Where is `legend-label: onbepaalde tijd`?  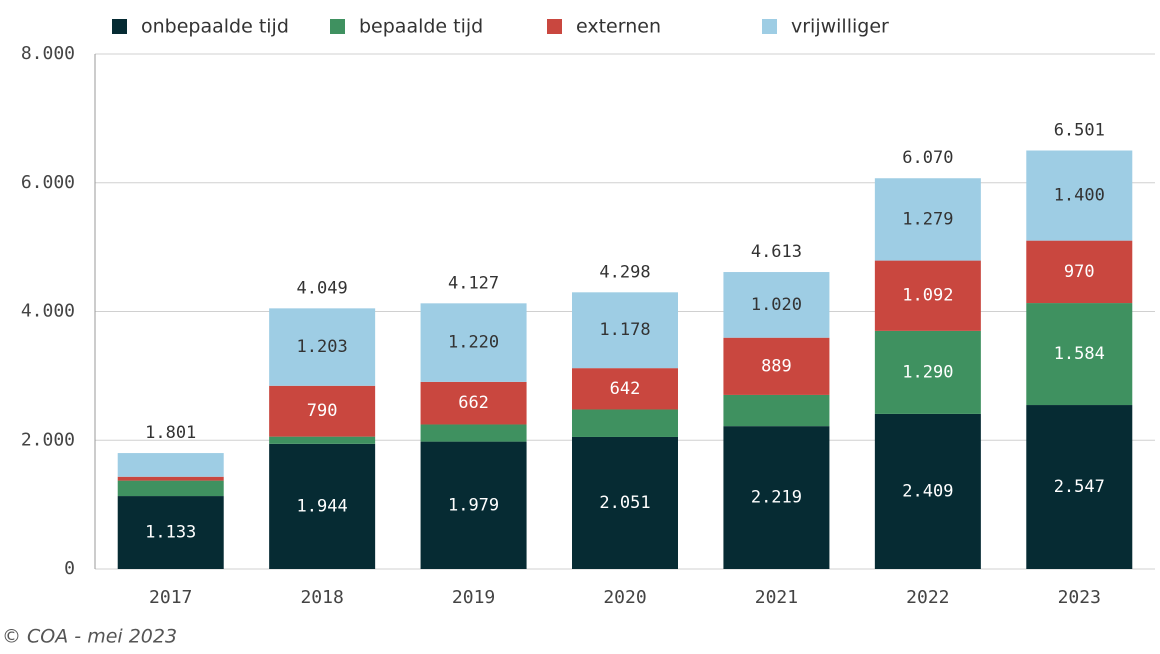 legend-label: onbepaalde tijd is located at coordinates (215, 27).